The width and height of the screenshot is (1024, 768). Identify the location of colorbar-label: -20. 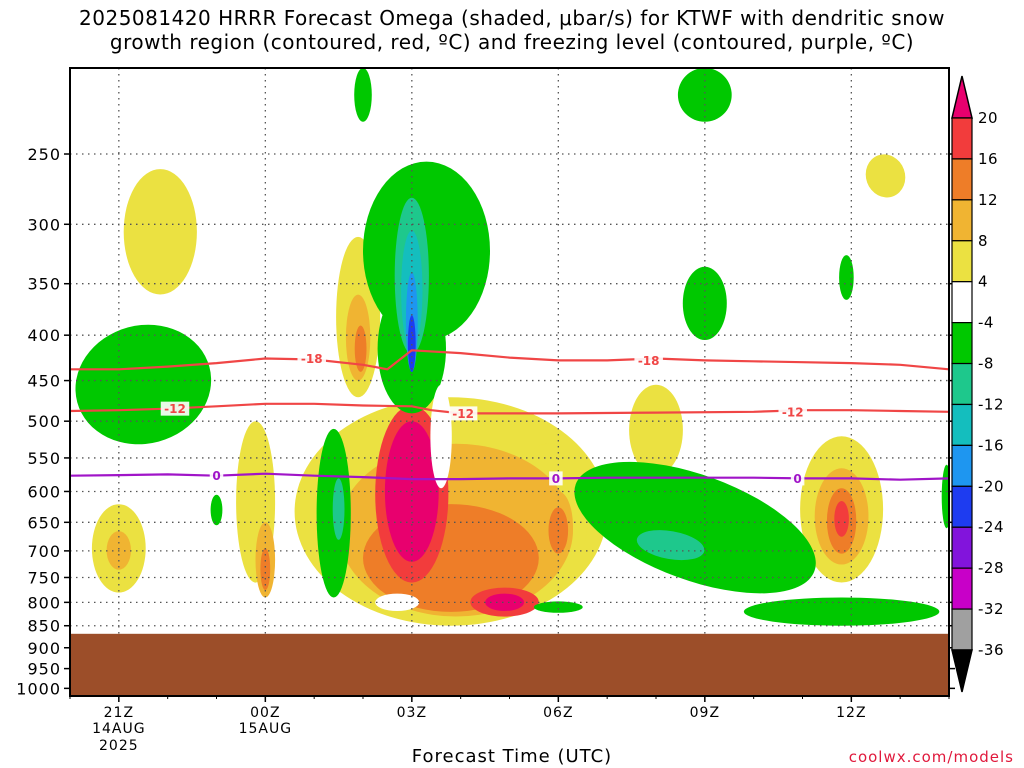
(991, 486).